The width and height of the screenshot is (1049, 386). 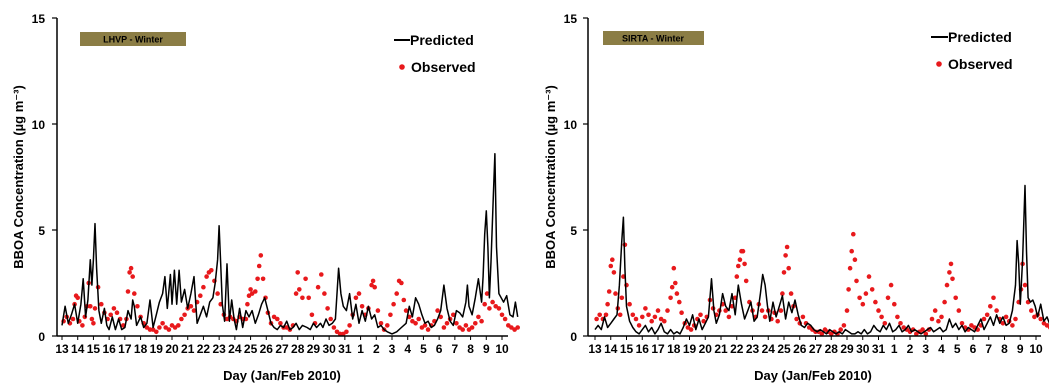 What do you see at coordinates (188, 349) in the screenshot?
I see `x-tick-label: 21` at bounding box center [188, 349].